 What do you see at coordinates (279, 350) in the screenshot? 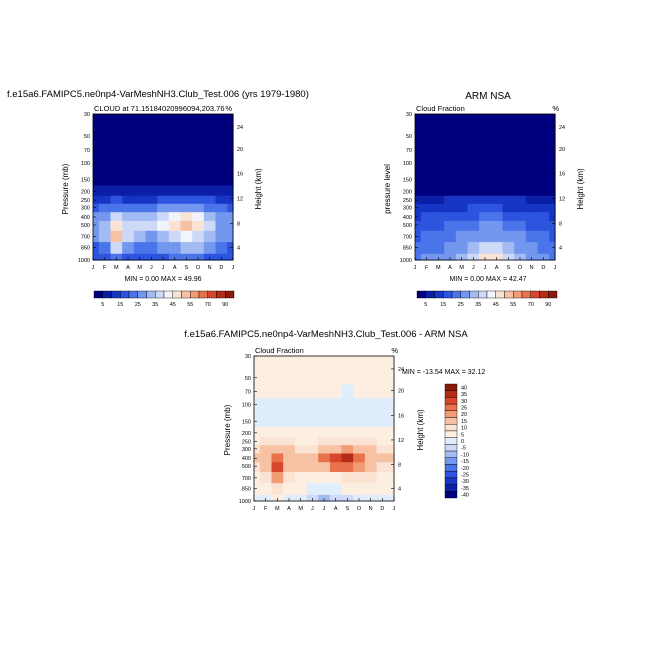
I see `panel-diff-subtitle: Cloud Fraction` at bounding box center [279, 350].